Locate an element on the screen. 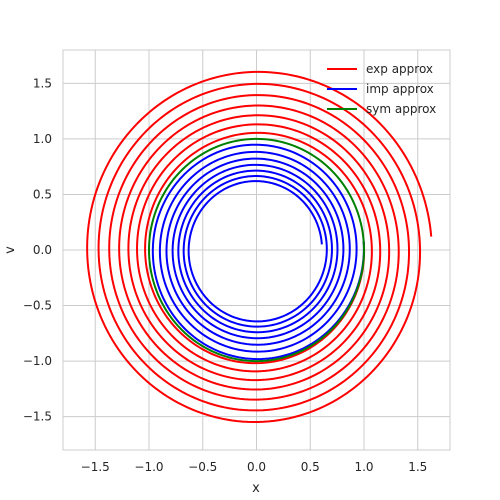 This screenshot has height=500, width=500. legend-label: imp approx is located at coordinates (400, 89).